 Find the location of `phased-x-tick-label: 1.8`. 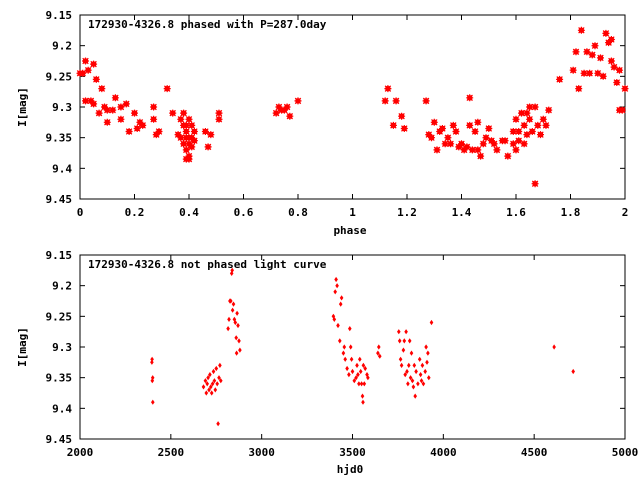

phased-x-tick-label: 1.8 is located at coordinates (571, 212).